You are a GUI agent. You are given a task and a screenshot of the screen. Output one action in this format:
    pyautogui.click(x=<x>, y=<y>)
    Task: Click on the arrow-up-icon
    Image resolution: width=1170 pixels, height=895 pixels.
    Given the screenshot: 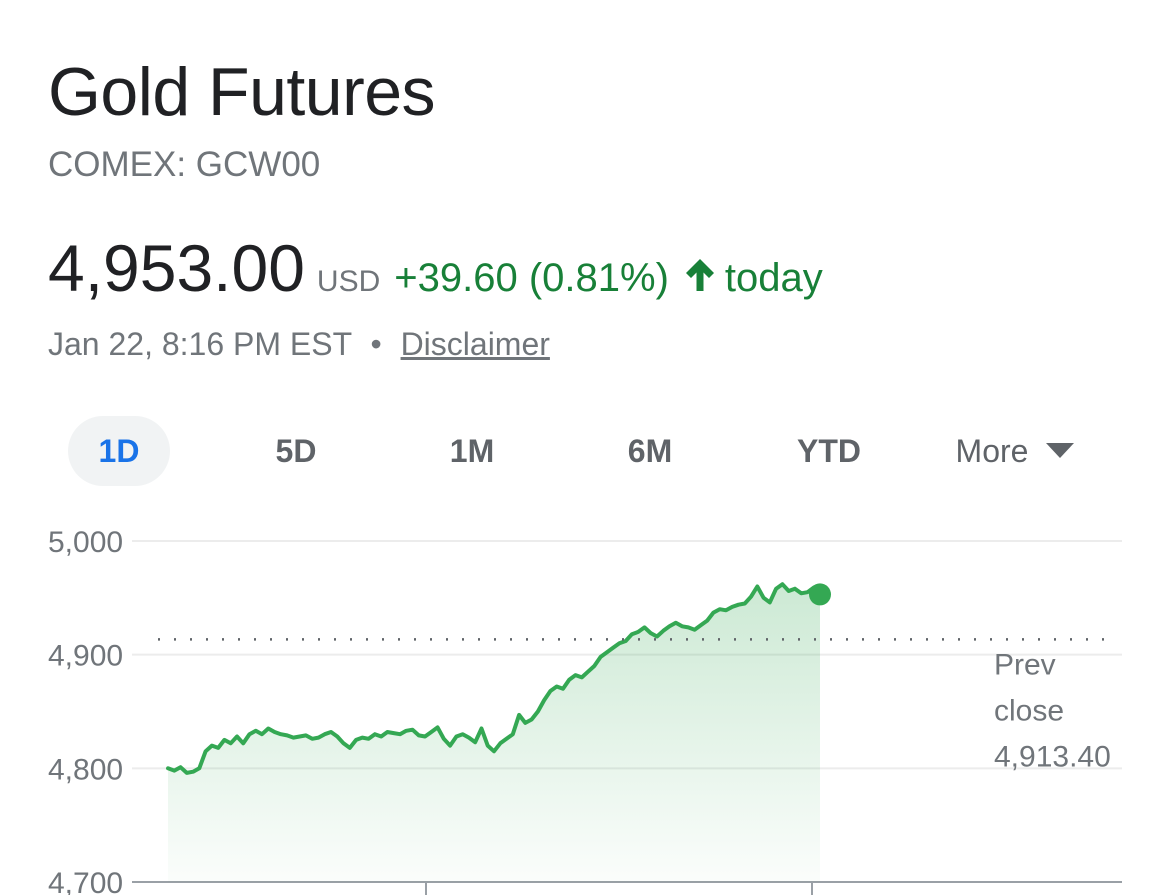 What is the action you would take?
    pyautogui.click(x=700, y=275)
    